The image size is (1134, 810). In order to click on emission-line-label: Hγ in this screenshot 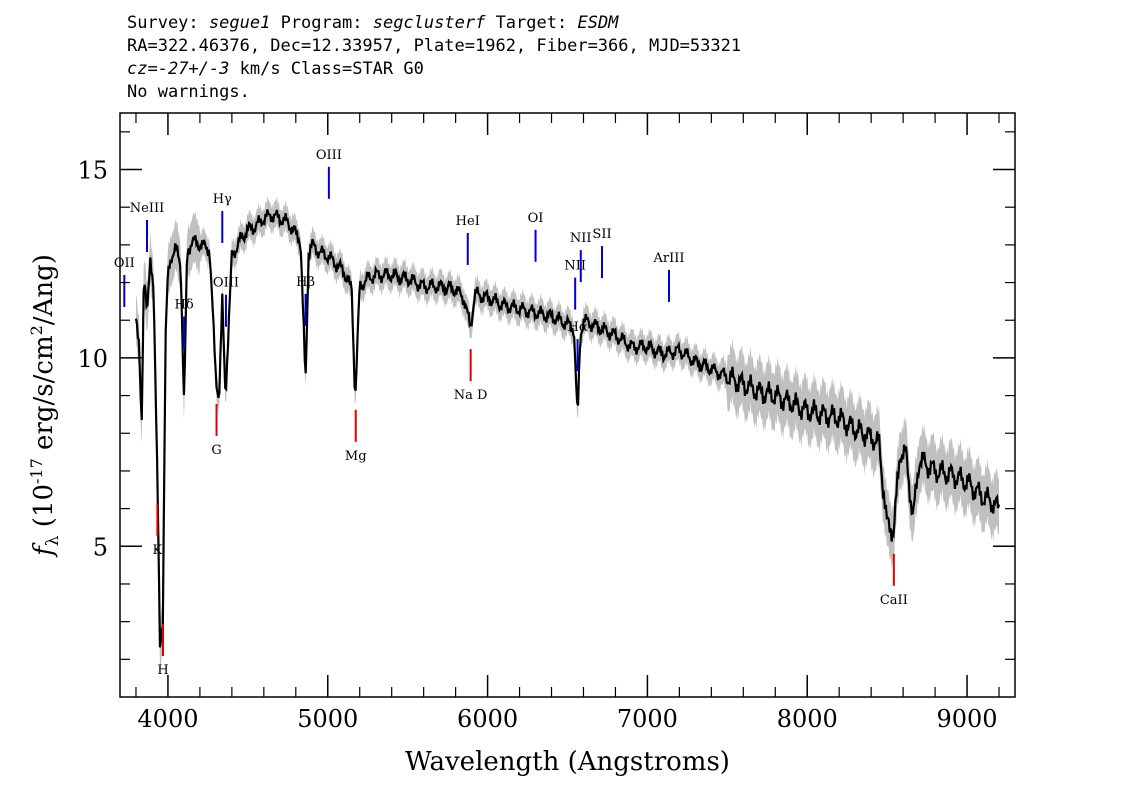, I will do `click(222, 199)`.